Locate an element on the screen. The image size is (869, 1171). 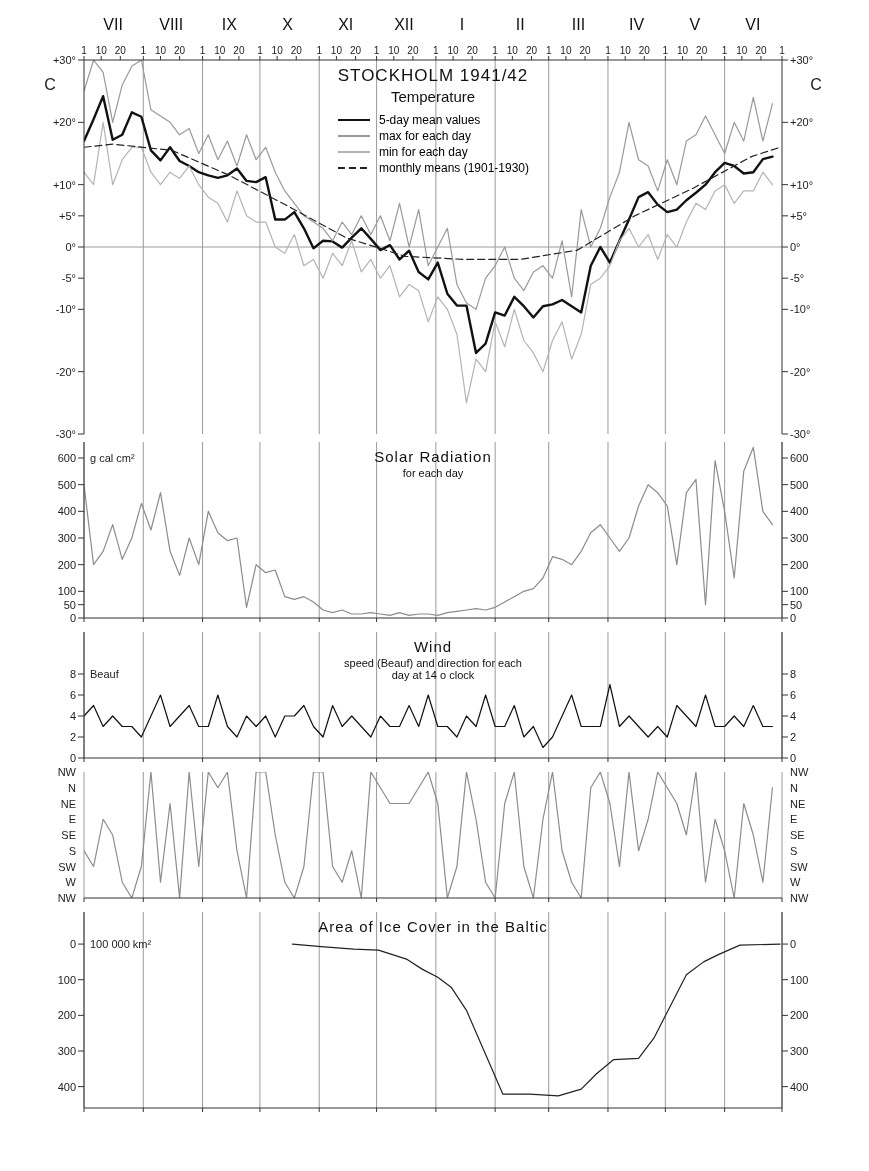
y-tick-label: -20° is located at coordinates (65, 371).